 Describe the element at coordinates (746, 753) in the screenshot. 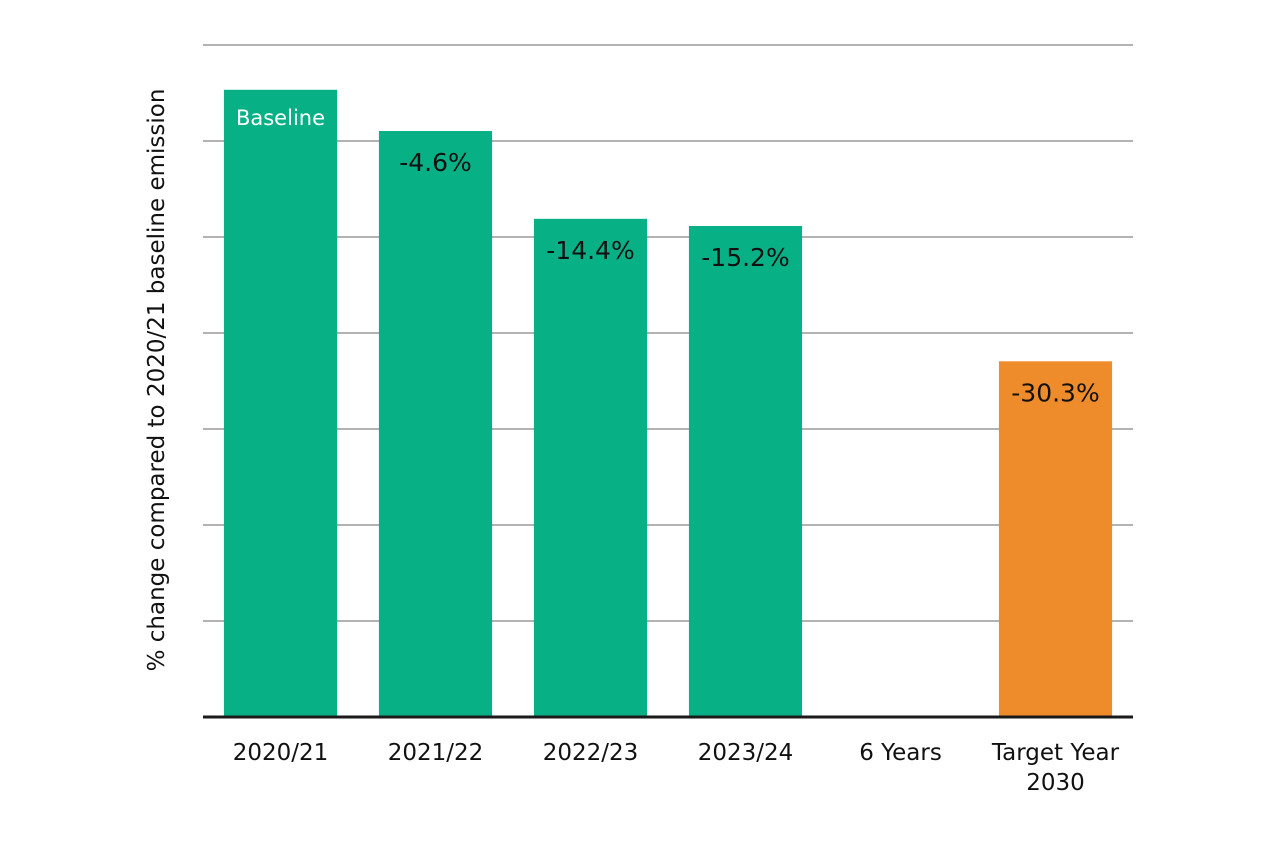

I see `x-tick-label: 2023/24` at that location.